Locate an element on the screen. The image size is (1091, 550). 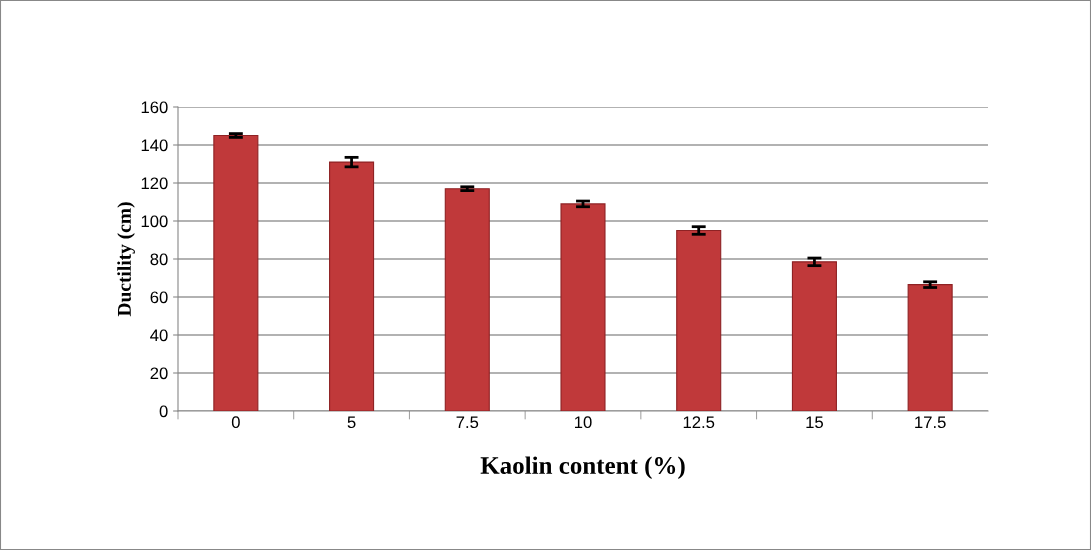
y-tick-label: 100 is located at coordinates (154, 221).